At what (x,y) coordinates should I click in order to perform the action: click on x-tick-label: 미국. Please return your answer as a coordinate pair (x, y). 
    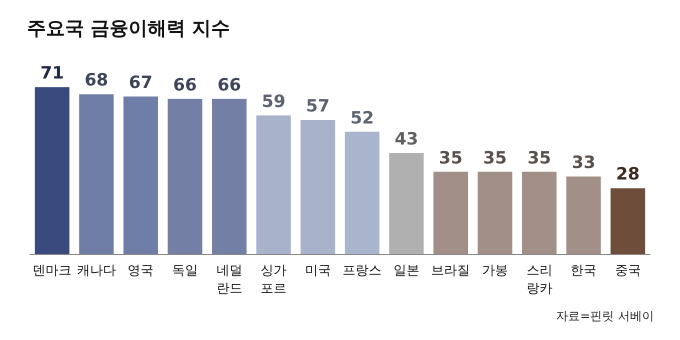
    Looking at the image, I should click on (317, 271).